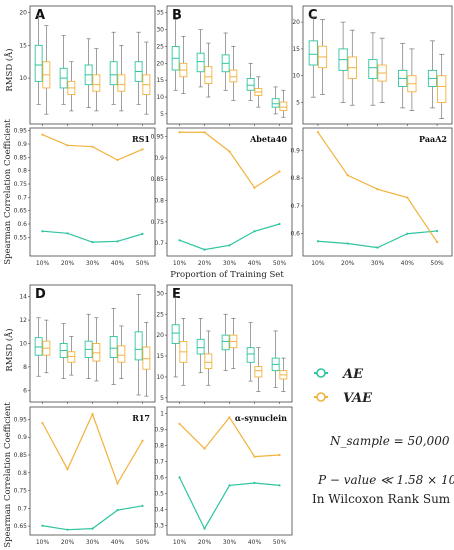  I want to click on b-ytick-label: 5, so click(162, 114).